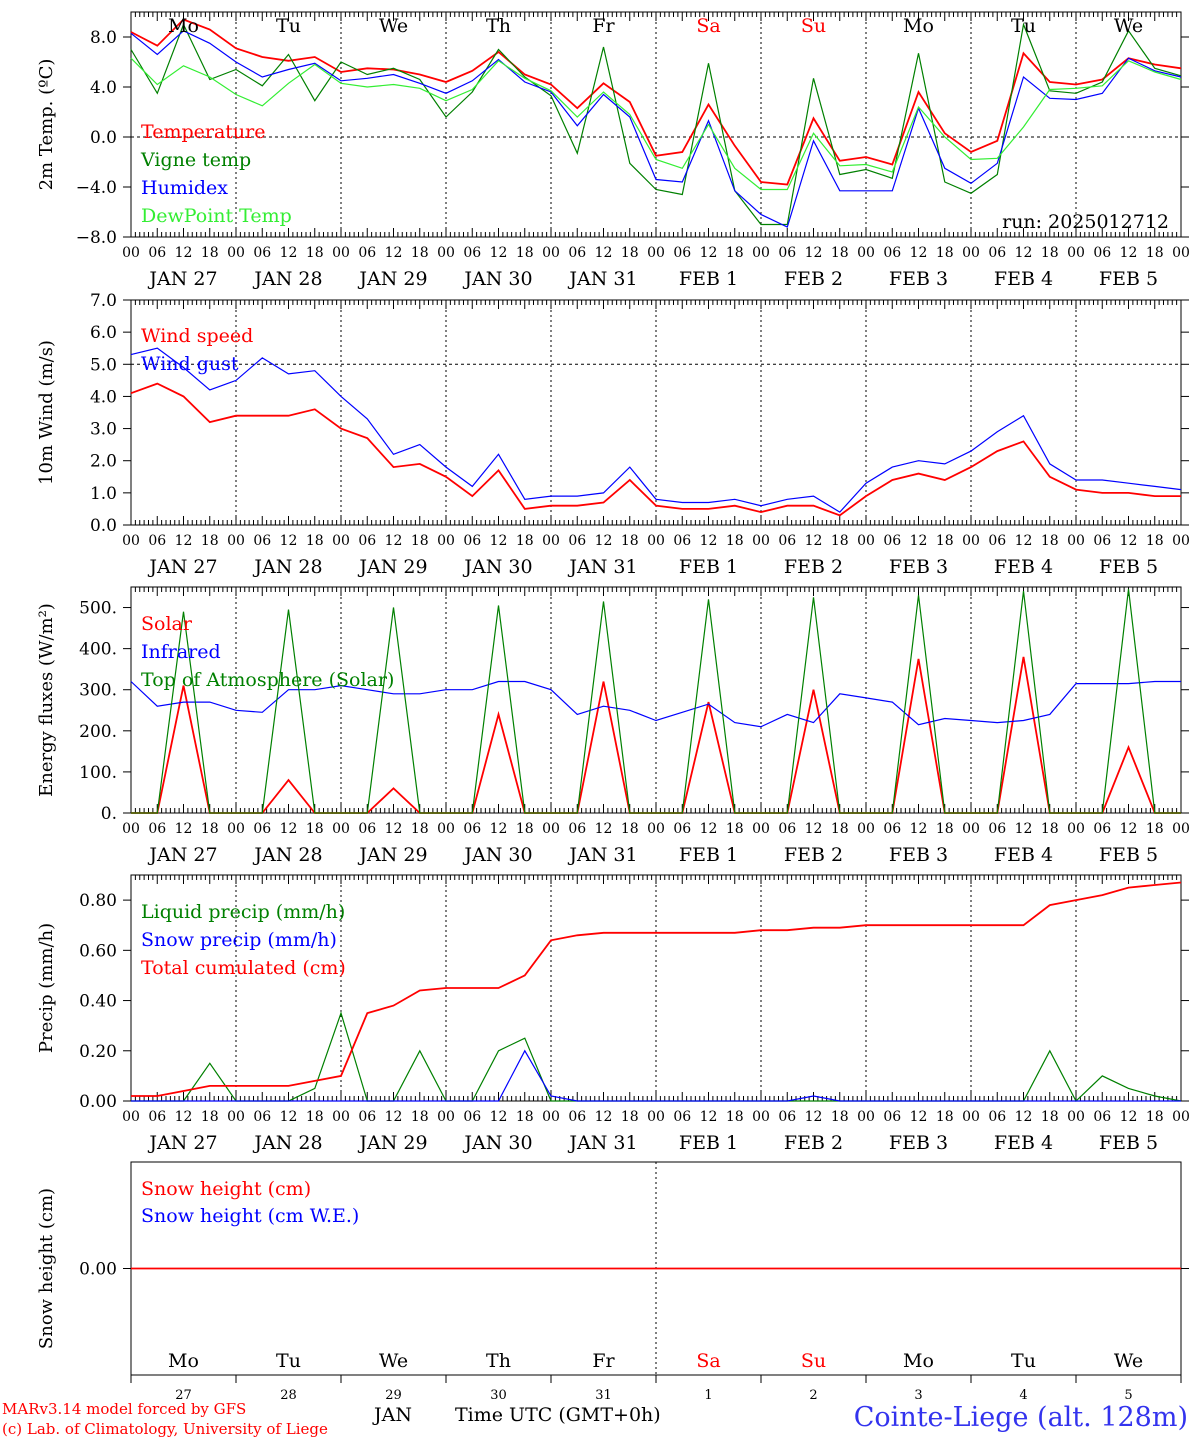 This screenshot has width=1194, height=1440. I want to click on weekday-label: Th, so click(498, 1361).